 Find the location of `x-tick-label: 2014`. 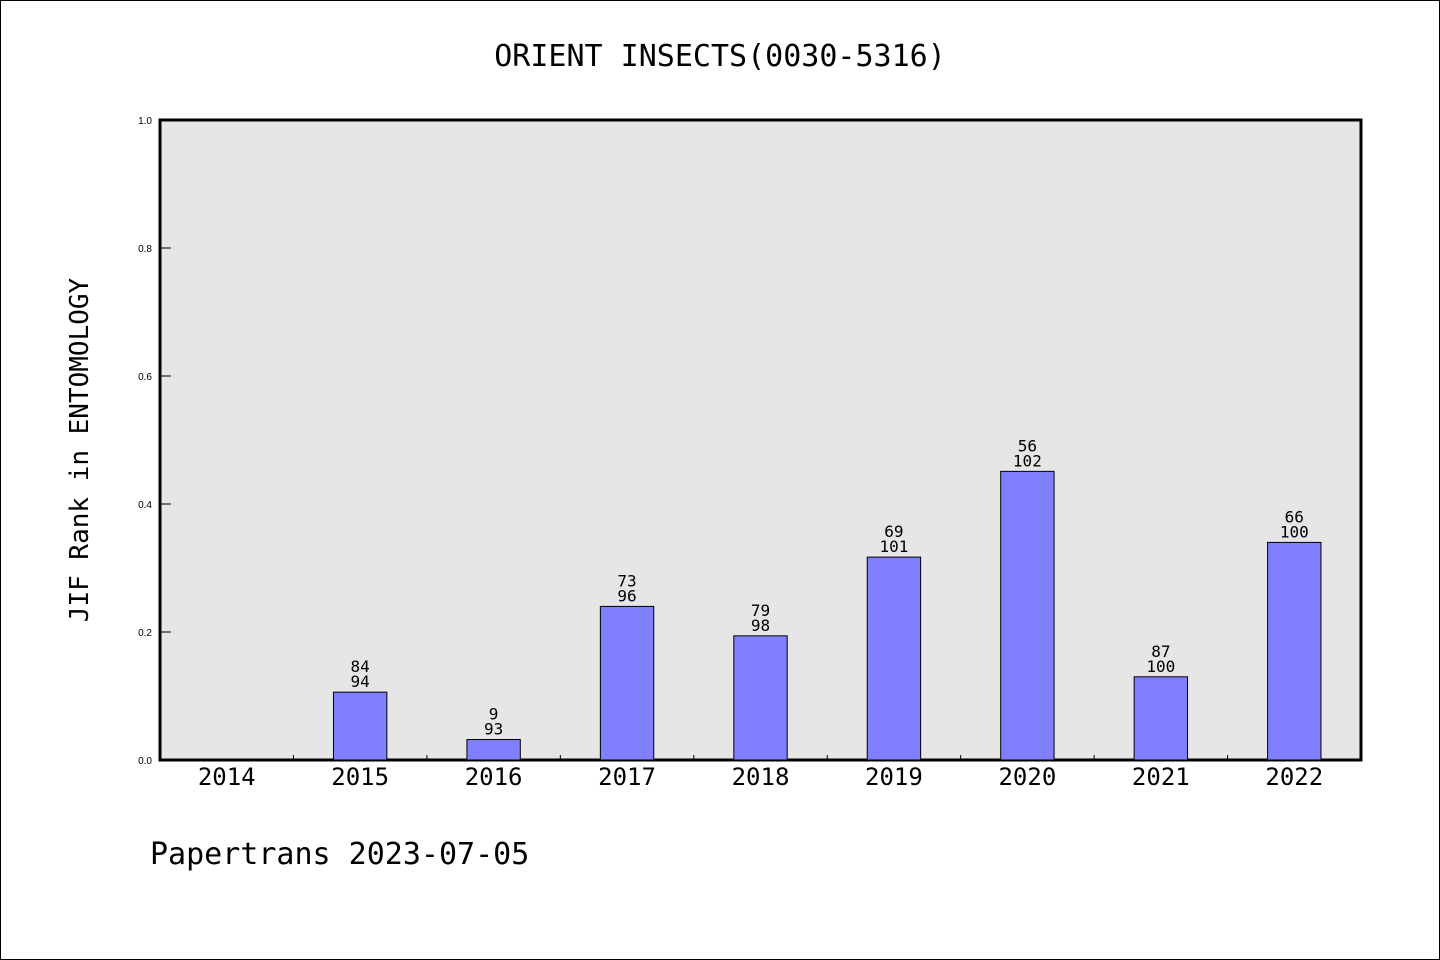

x-tick-label: 2014 is located at coordinates (227, 777).